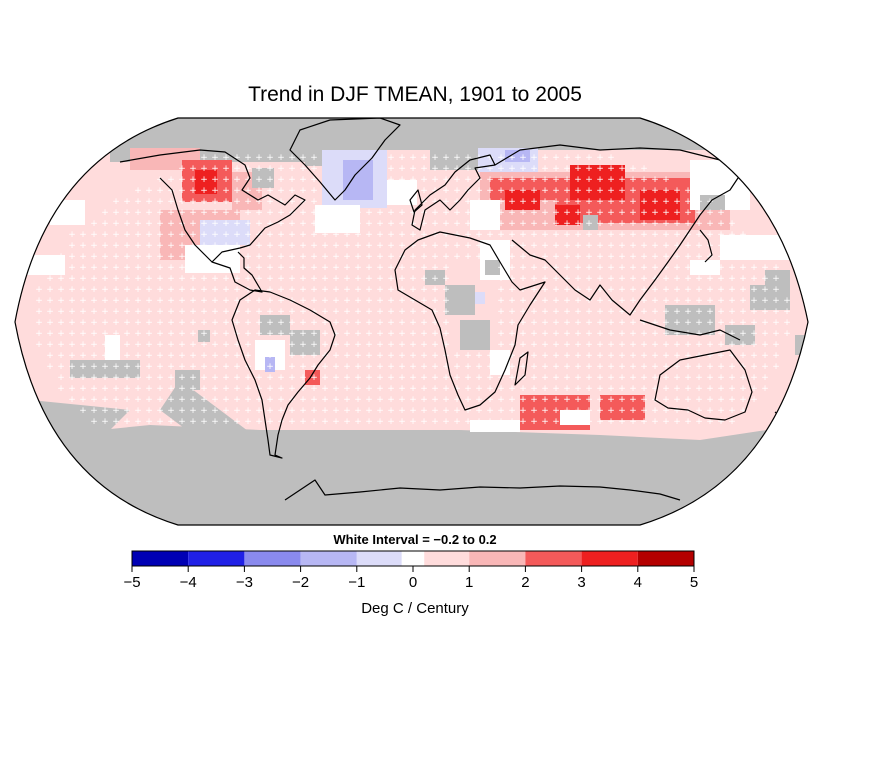  I want to click on coastline-australia, so click(703, 385).